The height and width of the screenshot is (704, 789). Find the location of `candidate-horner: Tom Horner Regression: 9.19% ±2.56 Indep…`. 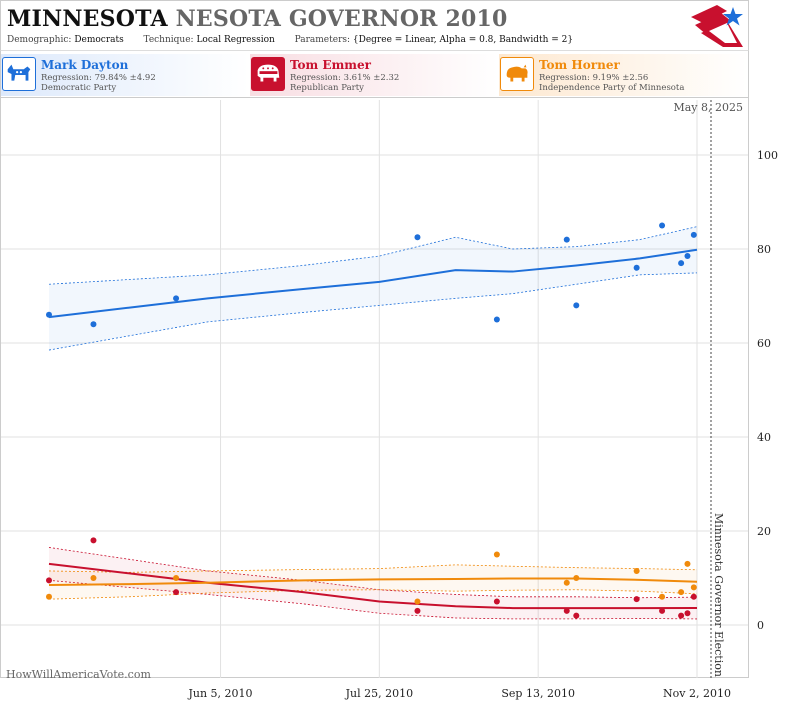

candidate-horner: Tom Horner Regression: 9.19% ±2.56 Indep… is located at coordinates (623, 75).